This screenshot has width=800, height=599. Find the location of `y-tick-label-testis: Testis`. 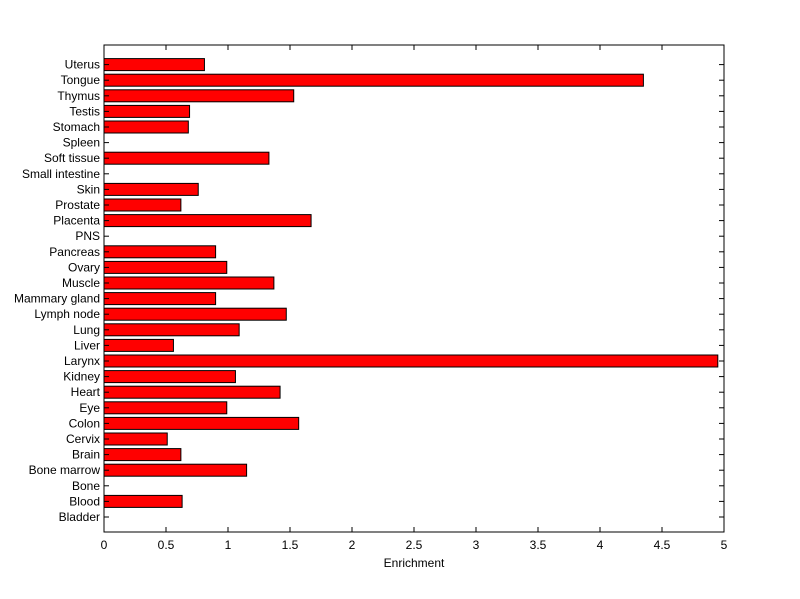

y-tick-label-testis: Testis is located at coordinates (84, 111).